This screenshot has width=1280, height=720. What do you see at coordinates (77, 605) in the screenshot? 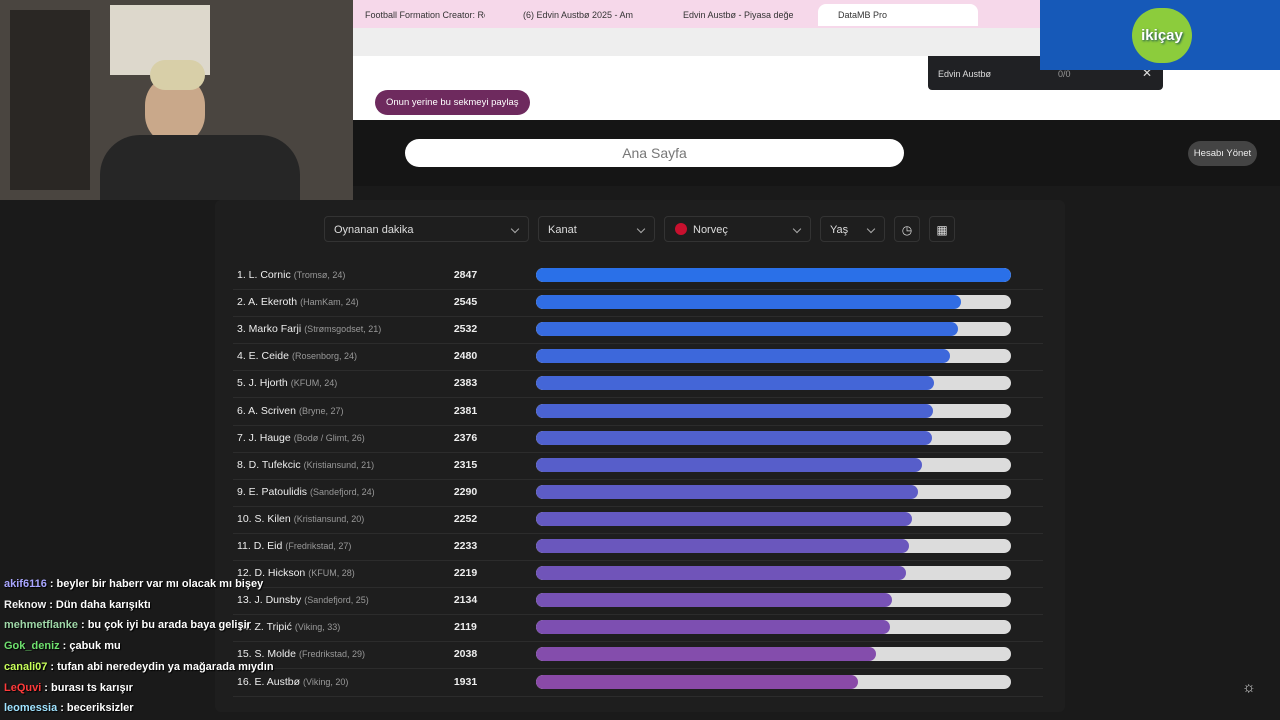
I see `chat-message: Reknow: Dün daha karışıktı` at bounding box center [77, 605].